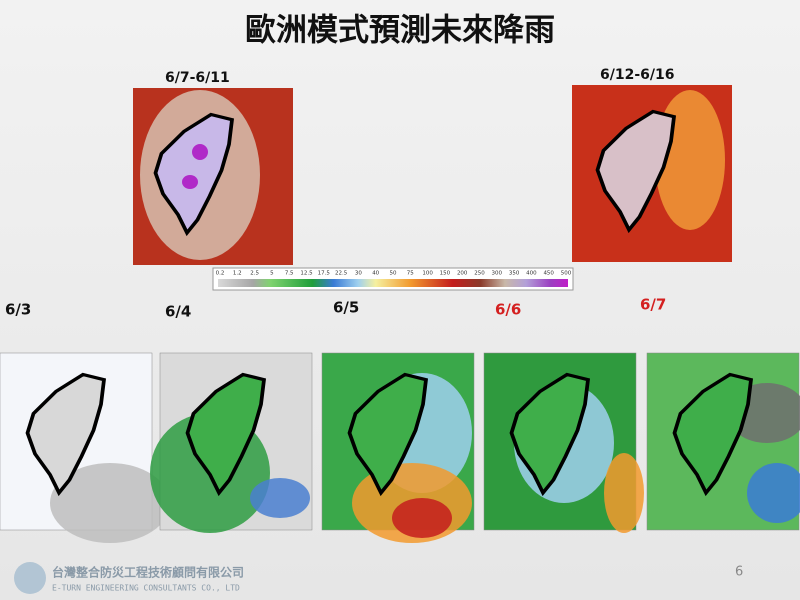 The height and width of the screenshot is (600, 800). Describe the element at coordinates (306, 274) in the screenshot. I see `colorbar-label: 12.5` at that location.